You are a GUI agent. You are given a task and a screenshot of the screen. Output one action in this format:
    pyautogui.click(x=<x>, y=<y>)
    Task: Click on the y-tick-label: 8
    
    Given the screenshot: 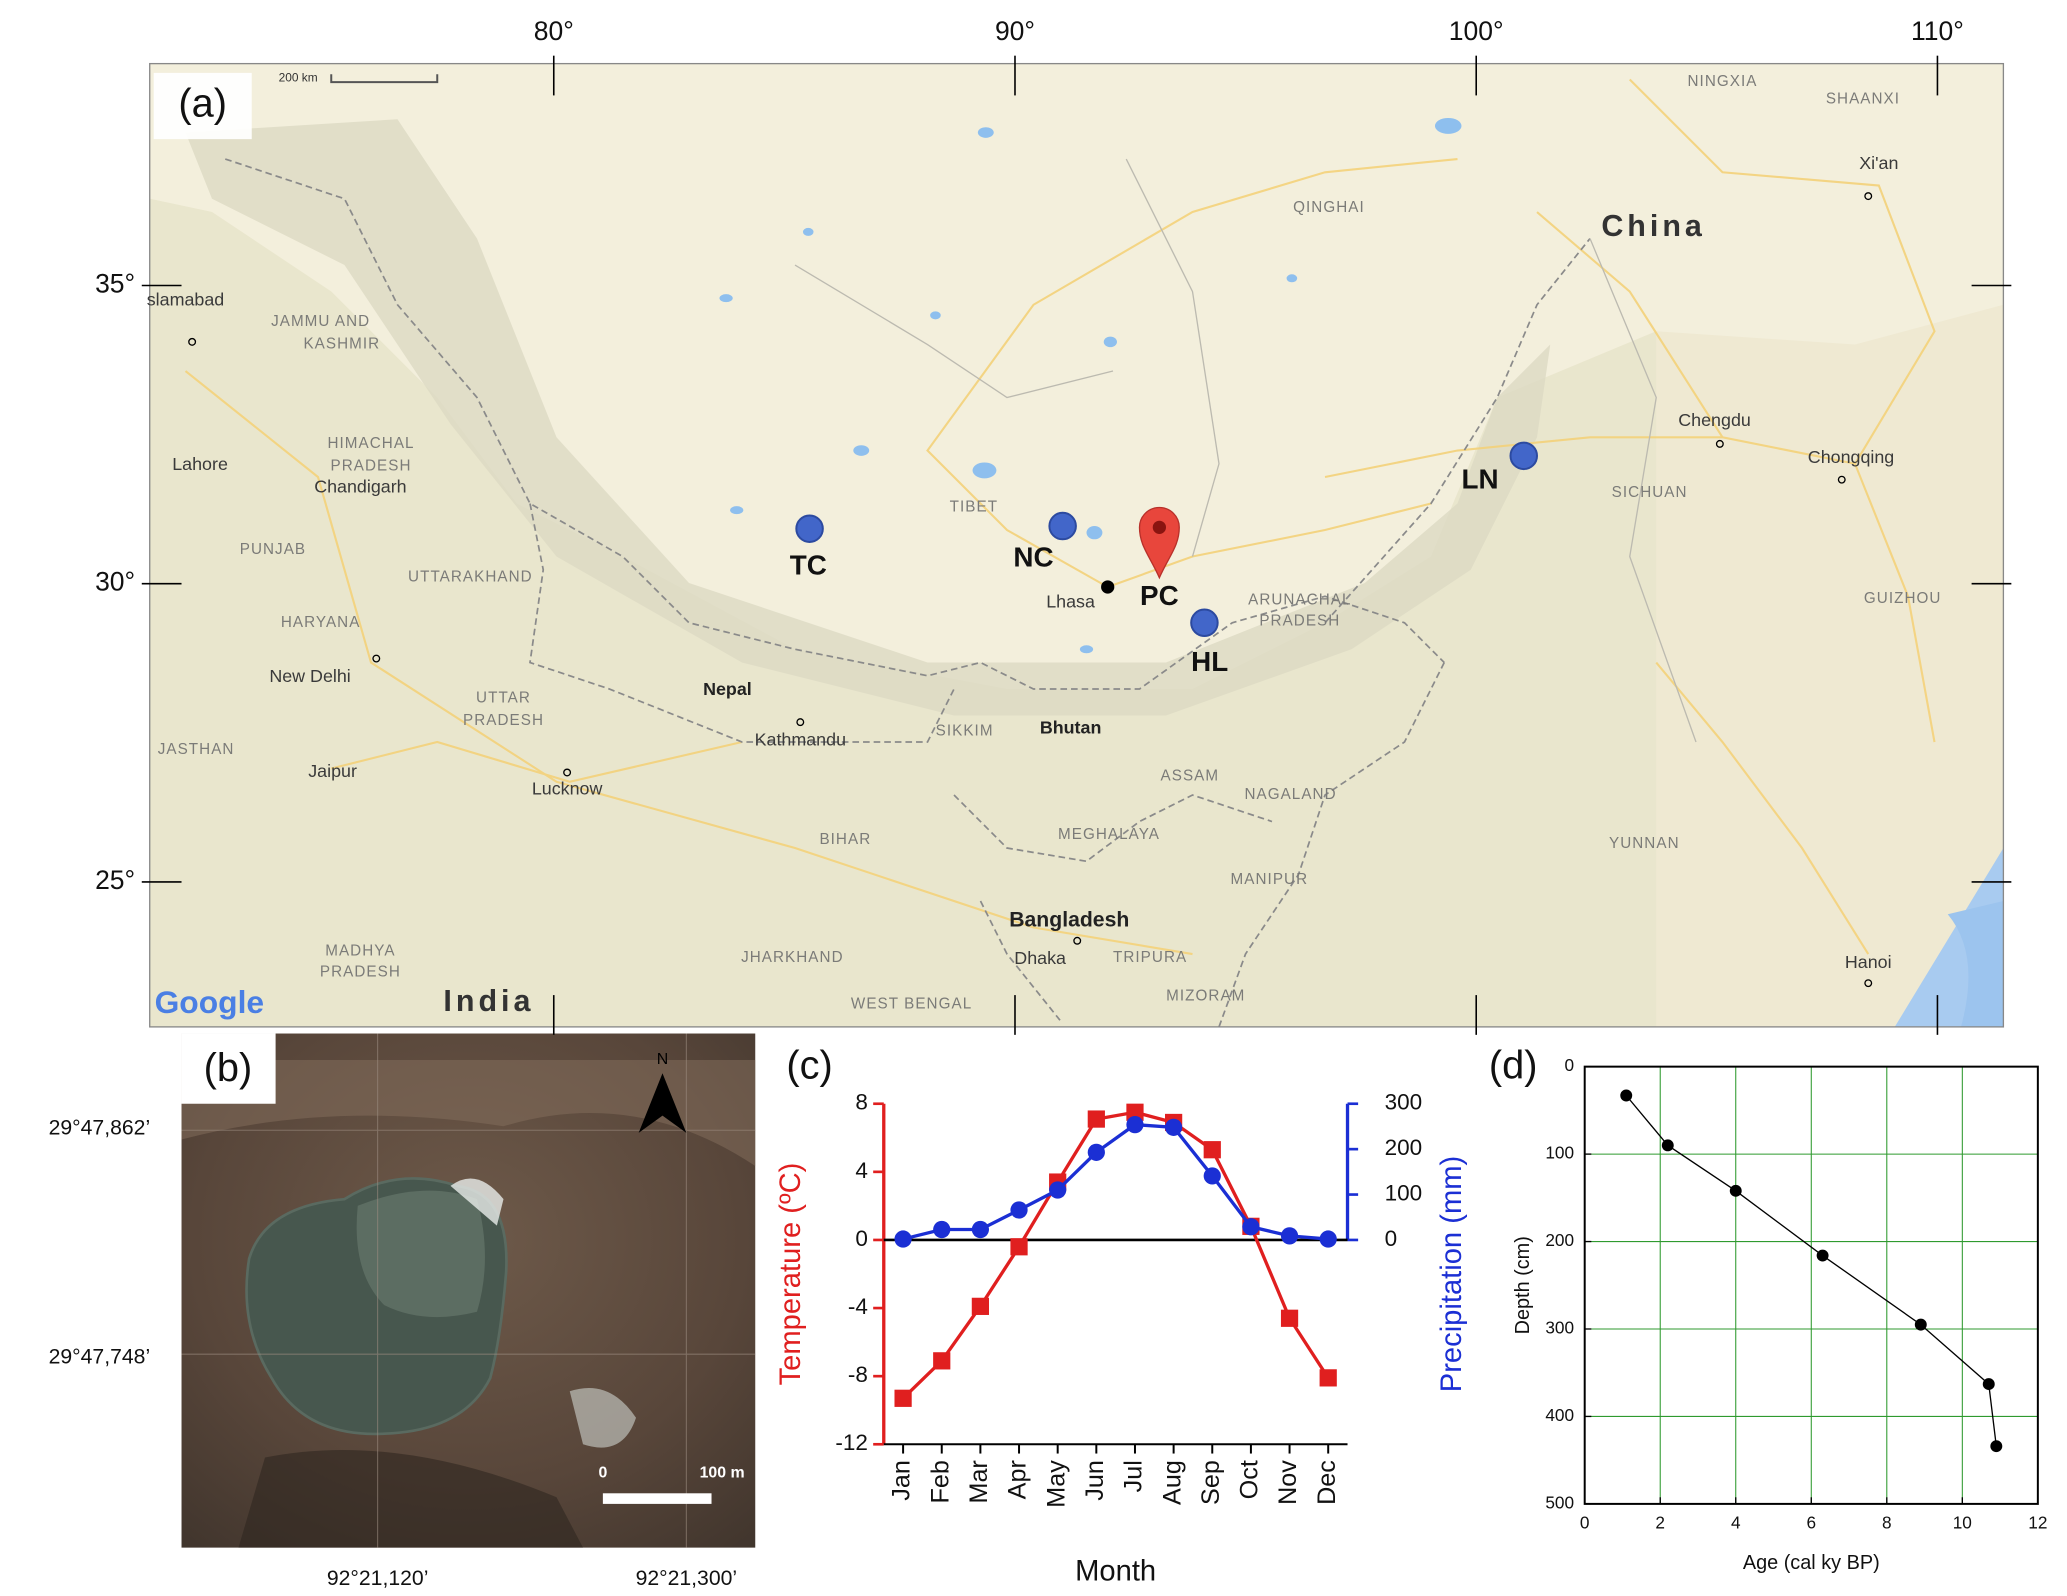 What is the action you would take?
    pyautogui.click(x=861, y=1102)
    